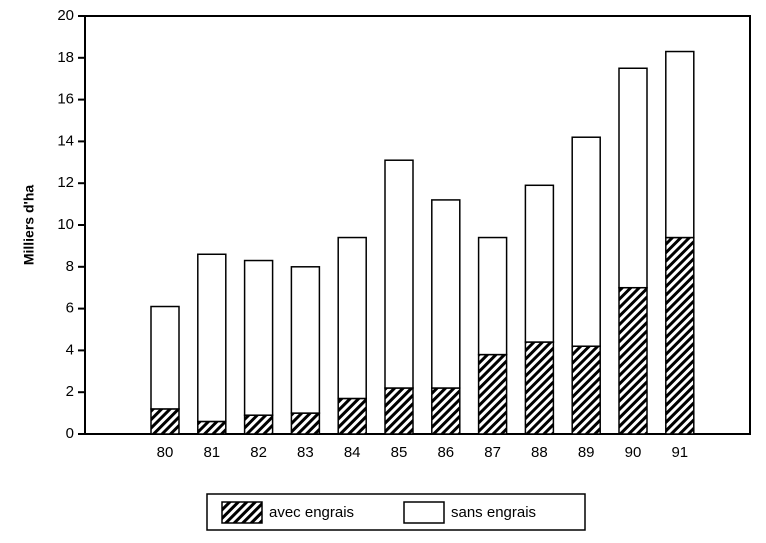  Describe the element at coordinates (65, 99) in the screenshot. I see `y-tick-label: 16` at that location.